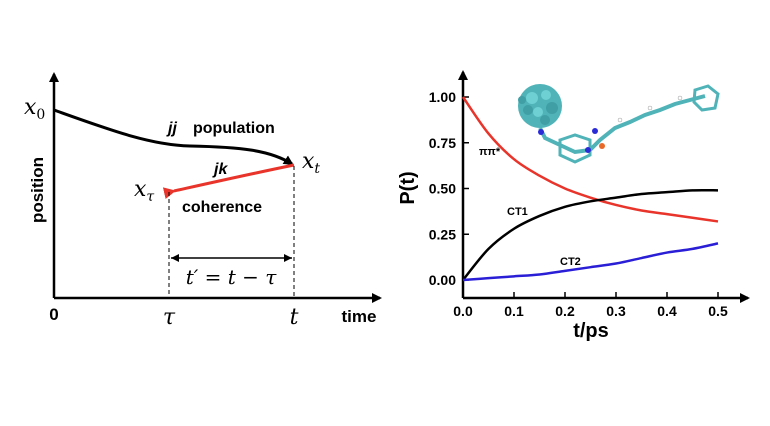 Image resolution: width=770 pixels, height=426 pixels. I want to click on molecule-illustration, so click(619, 124).